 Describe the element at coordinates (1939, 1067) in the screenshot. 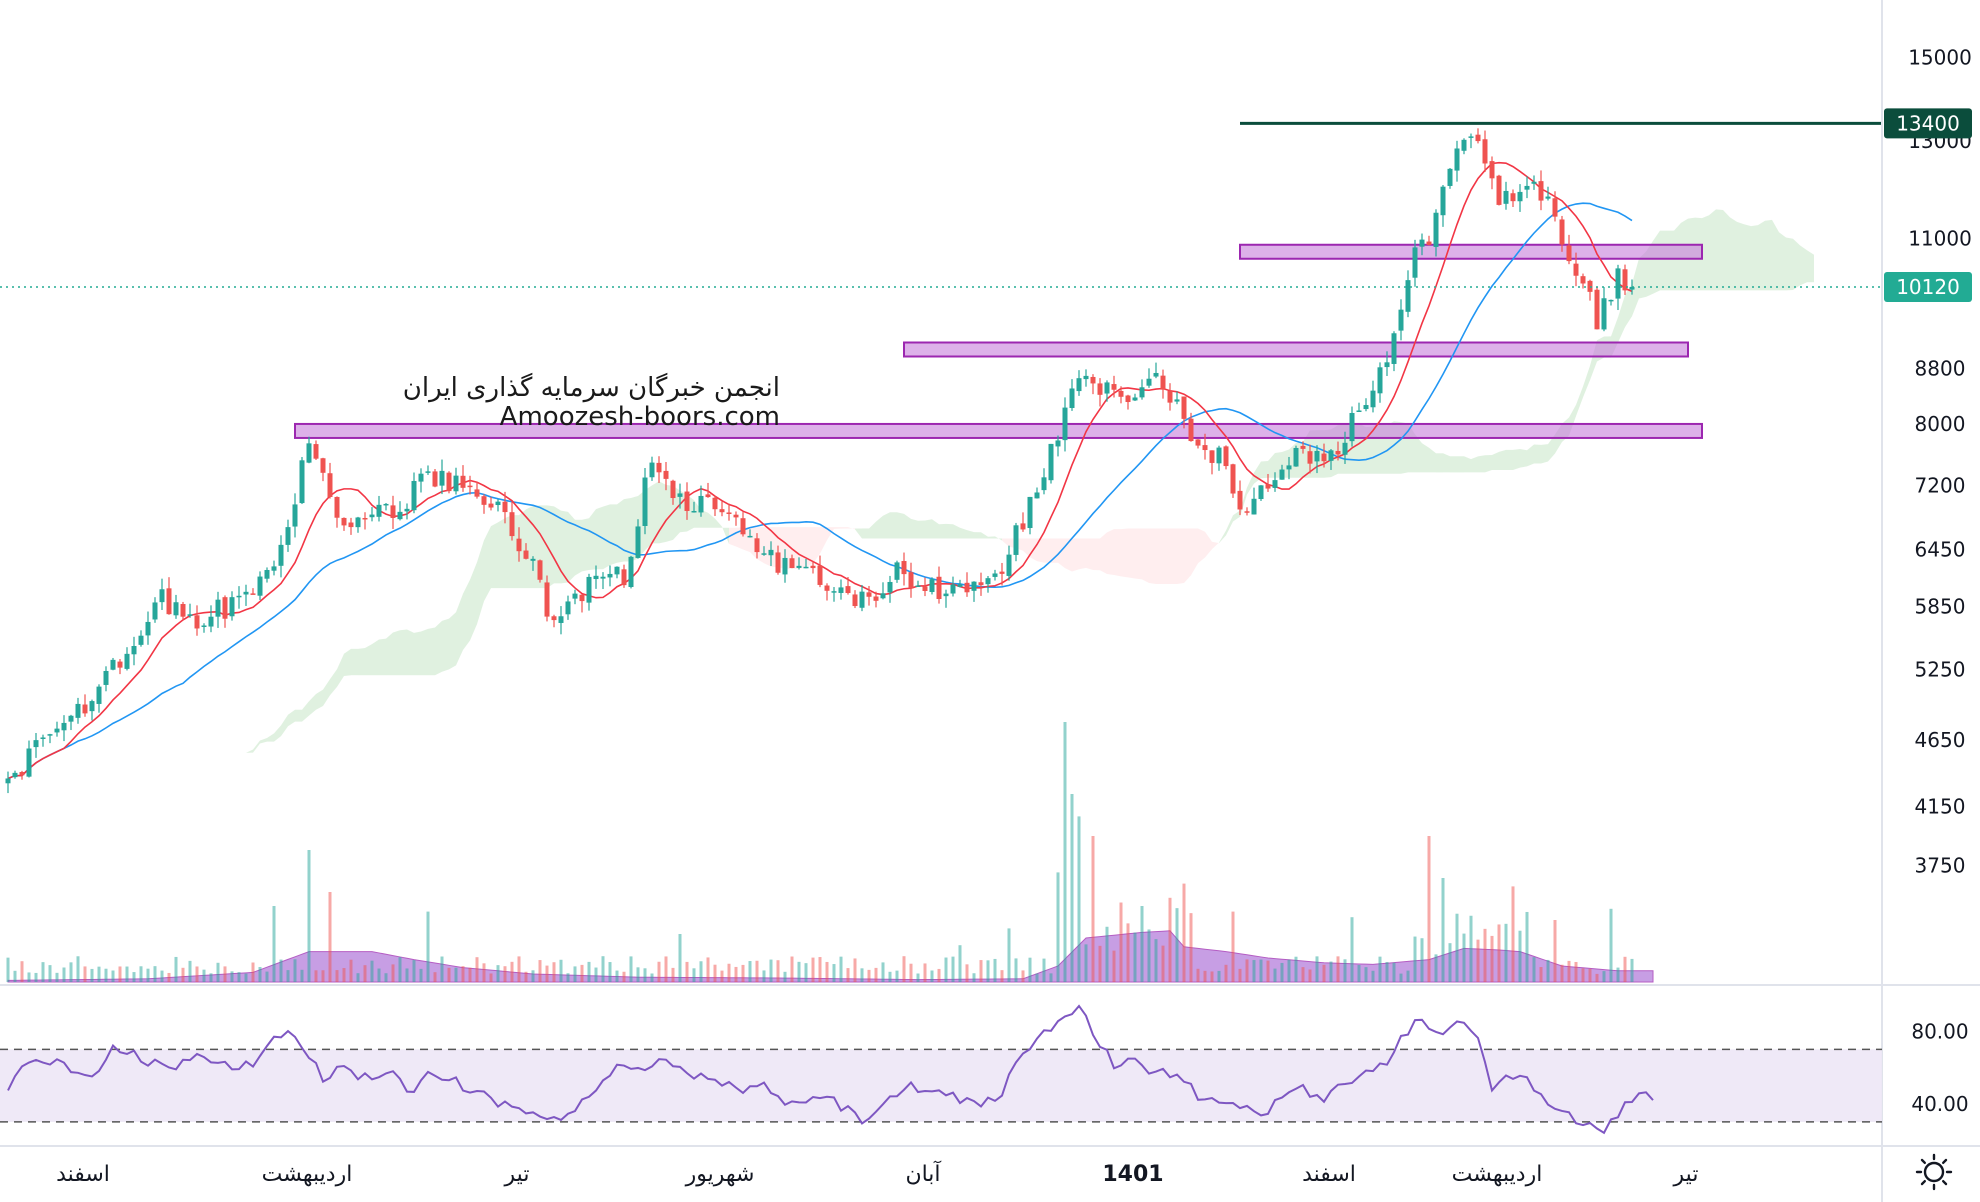

I see `rsi-axis: 80.00 40.00` at that location.